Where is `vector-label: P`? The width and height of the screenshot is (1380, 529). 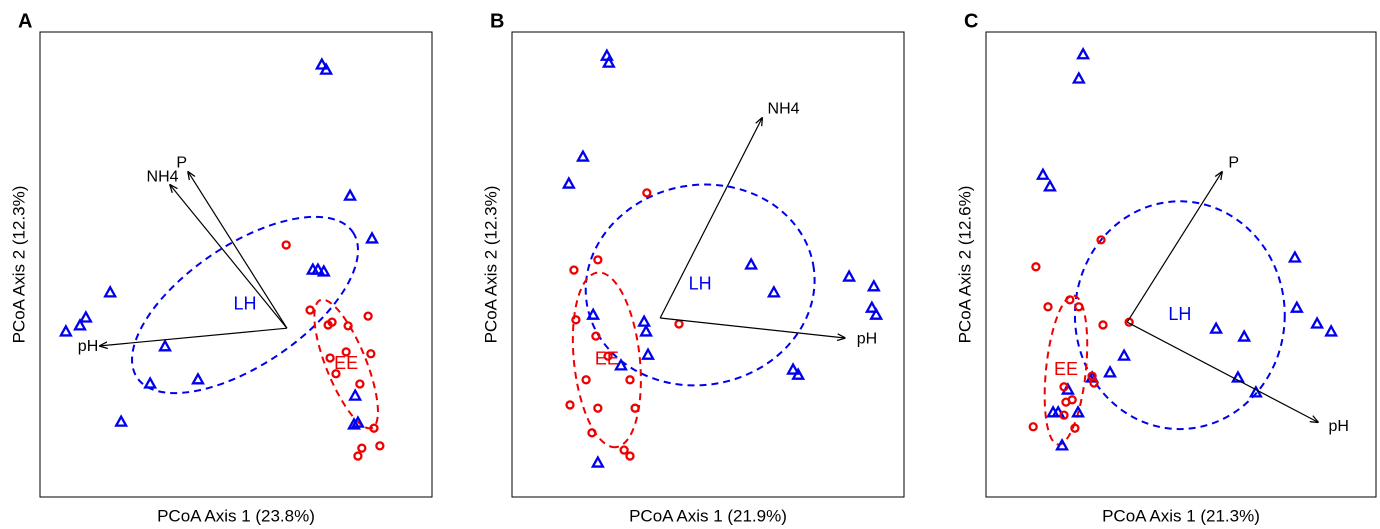 vector-label: P is located at coordinates (181, 163).